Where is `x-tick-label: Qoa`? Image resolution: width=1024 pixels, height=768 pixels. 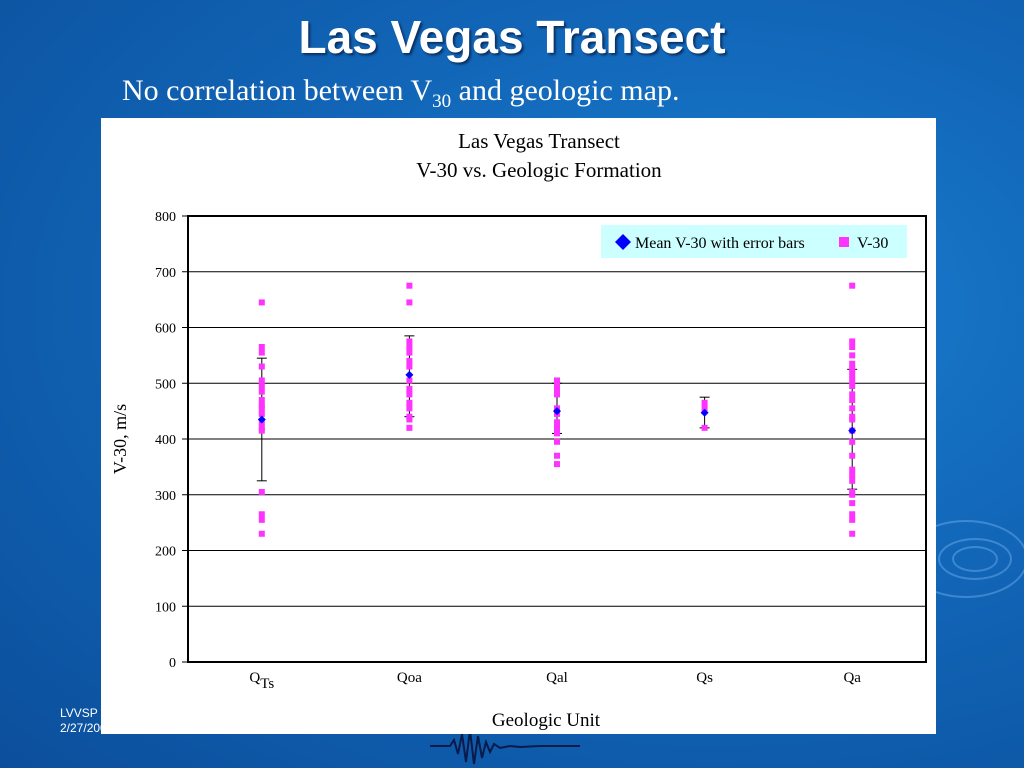 x-tick-label: Qoa is located at coordinates (409, 678).